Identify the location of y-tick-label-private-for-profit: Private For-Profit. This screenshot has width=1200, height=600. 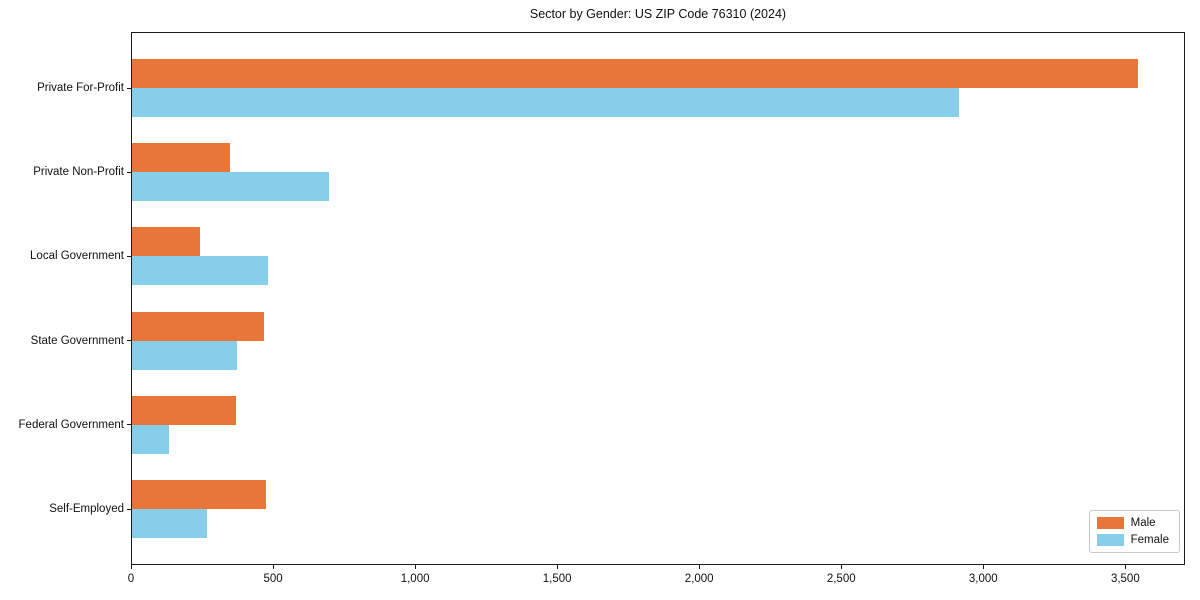
(80, 88).